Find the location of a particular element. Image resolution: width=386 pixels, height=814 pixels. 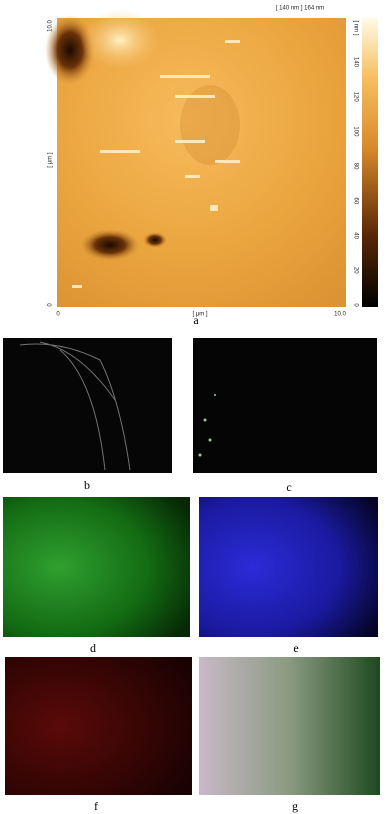

colorbar is located at coordinates (370, 162).